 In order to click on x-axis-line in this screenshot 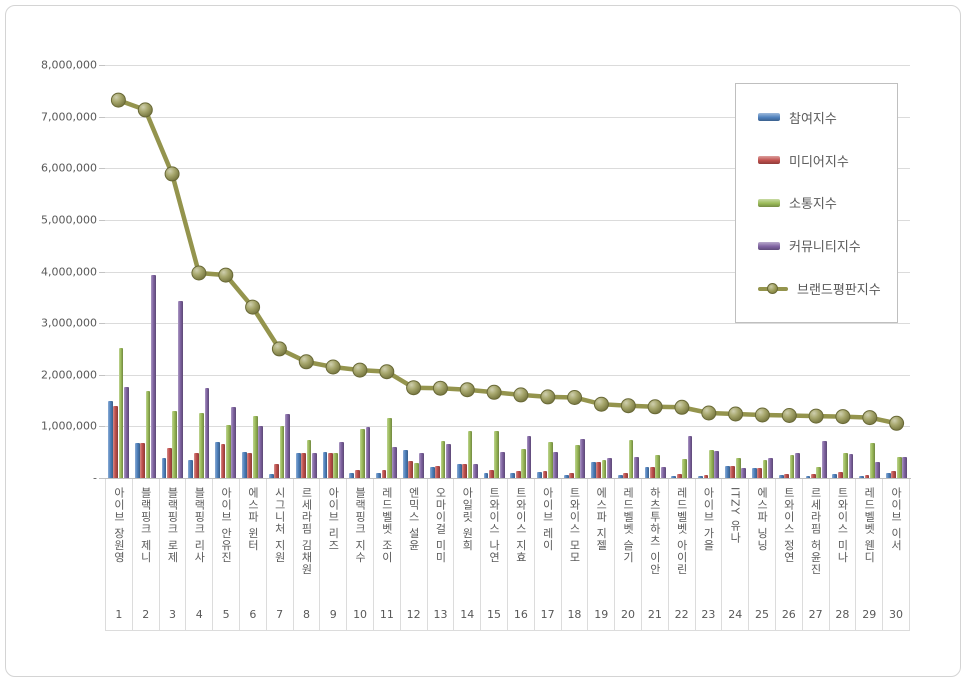, I will do `click(508, 478)`.